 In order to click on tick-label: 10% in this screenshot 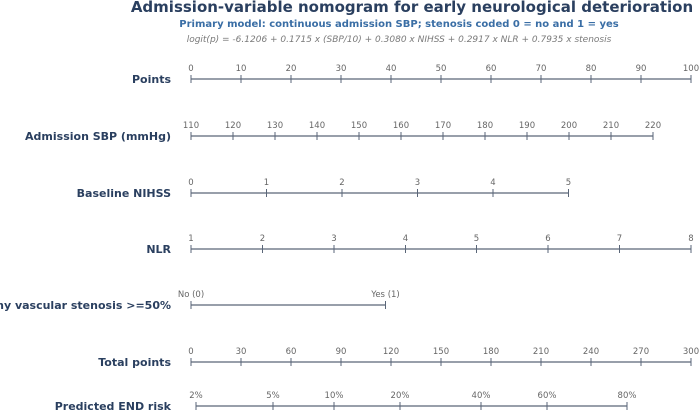, I will do `click(334, 396)`.